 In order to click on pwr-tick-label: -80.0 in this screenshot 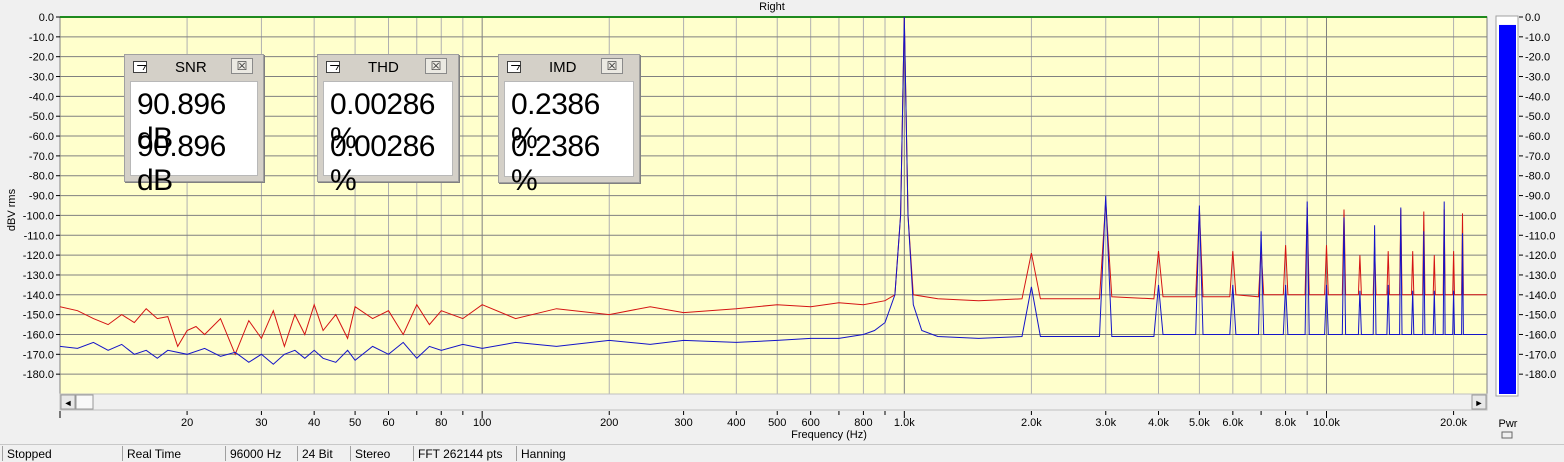, I will do `click(1537, 177)`.